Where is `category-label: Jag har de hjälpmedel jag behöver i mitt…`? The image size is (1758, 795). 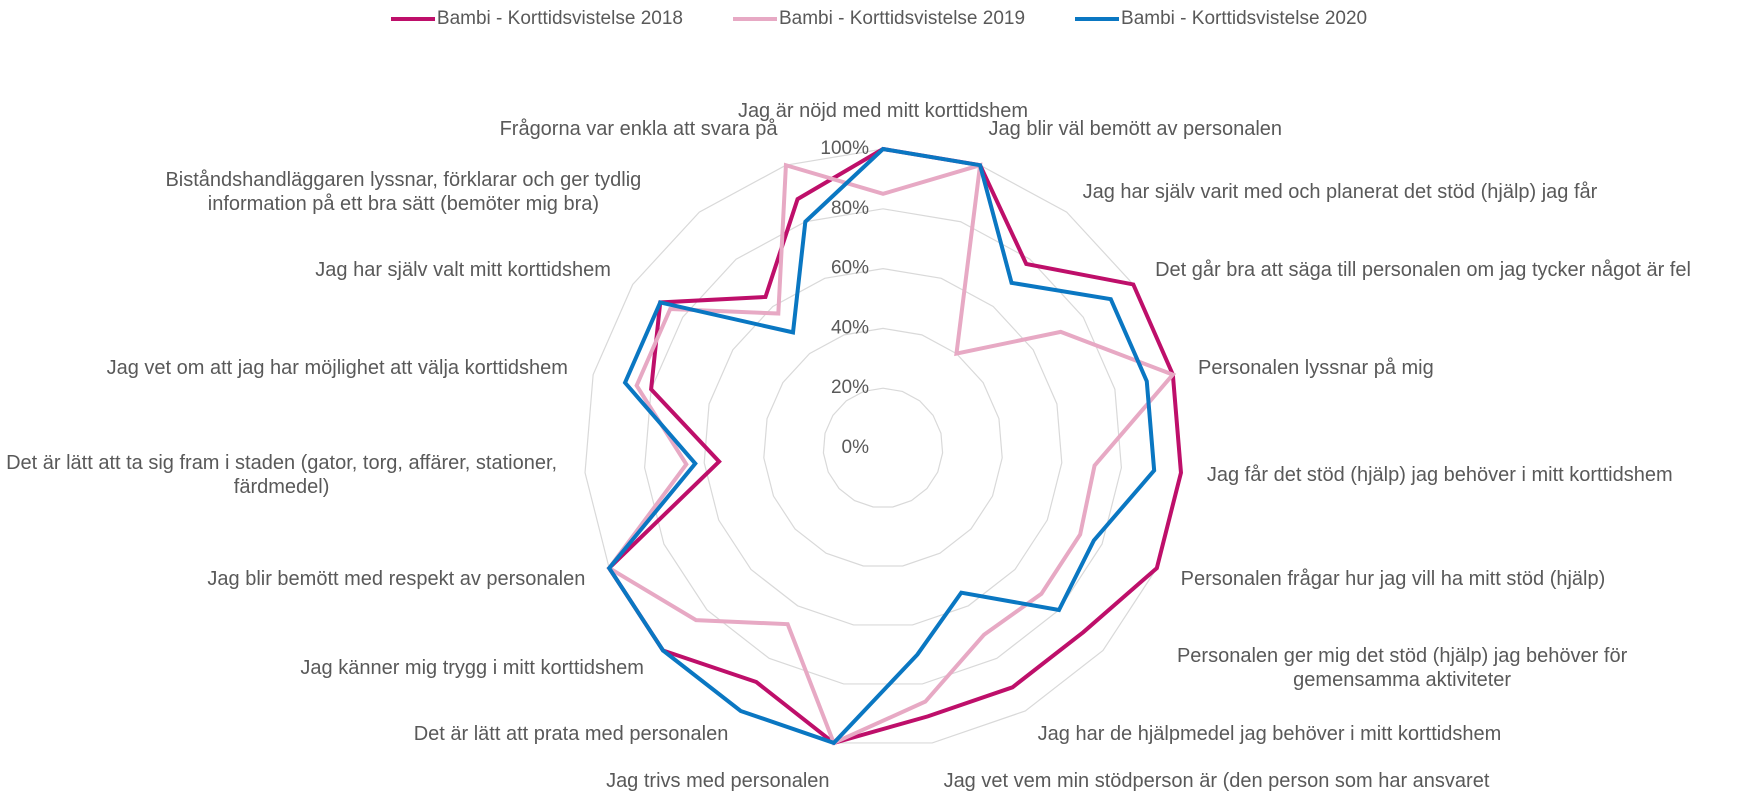 category-label: Jag har de hjälpmedel jag behöver i mitt… is located at coordinates (1269, 733).